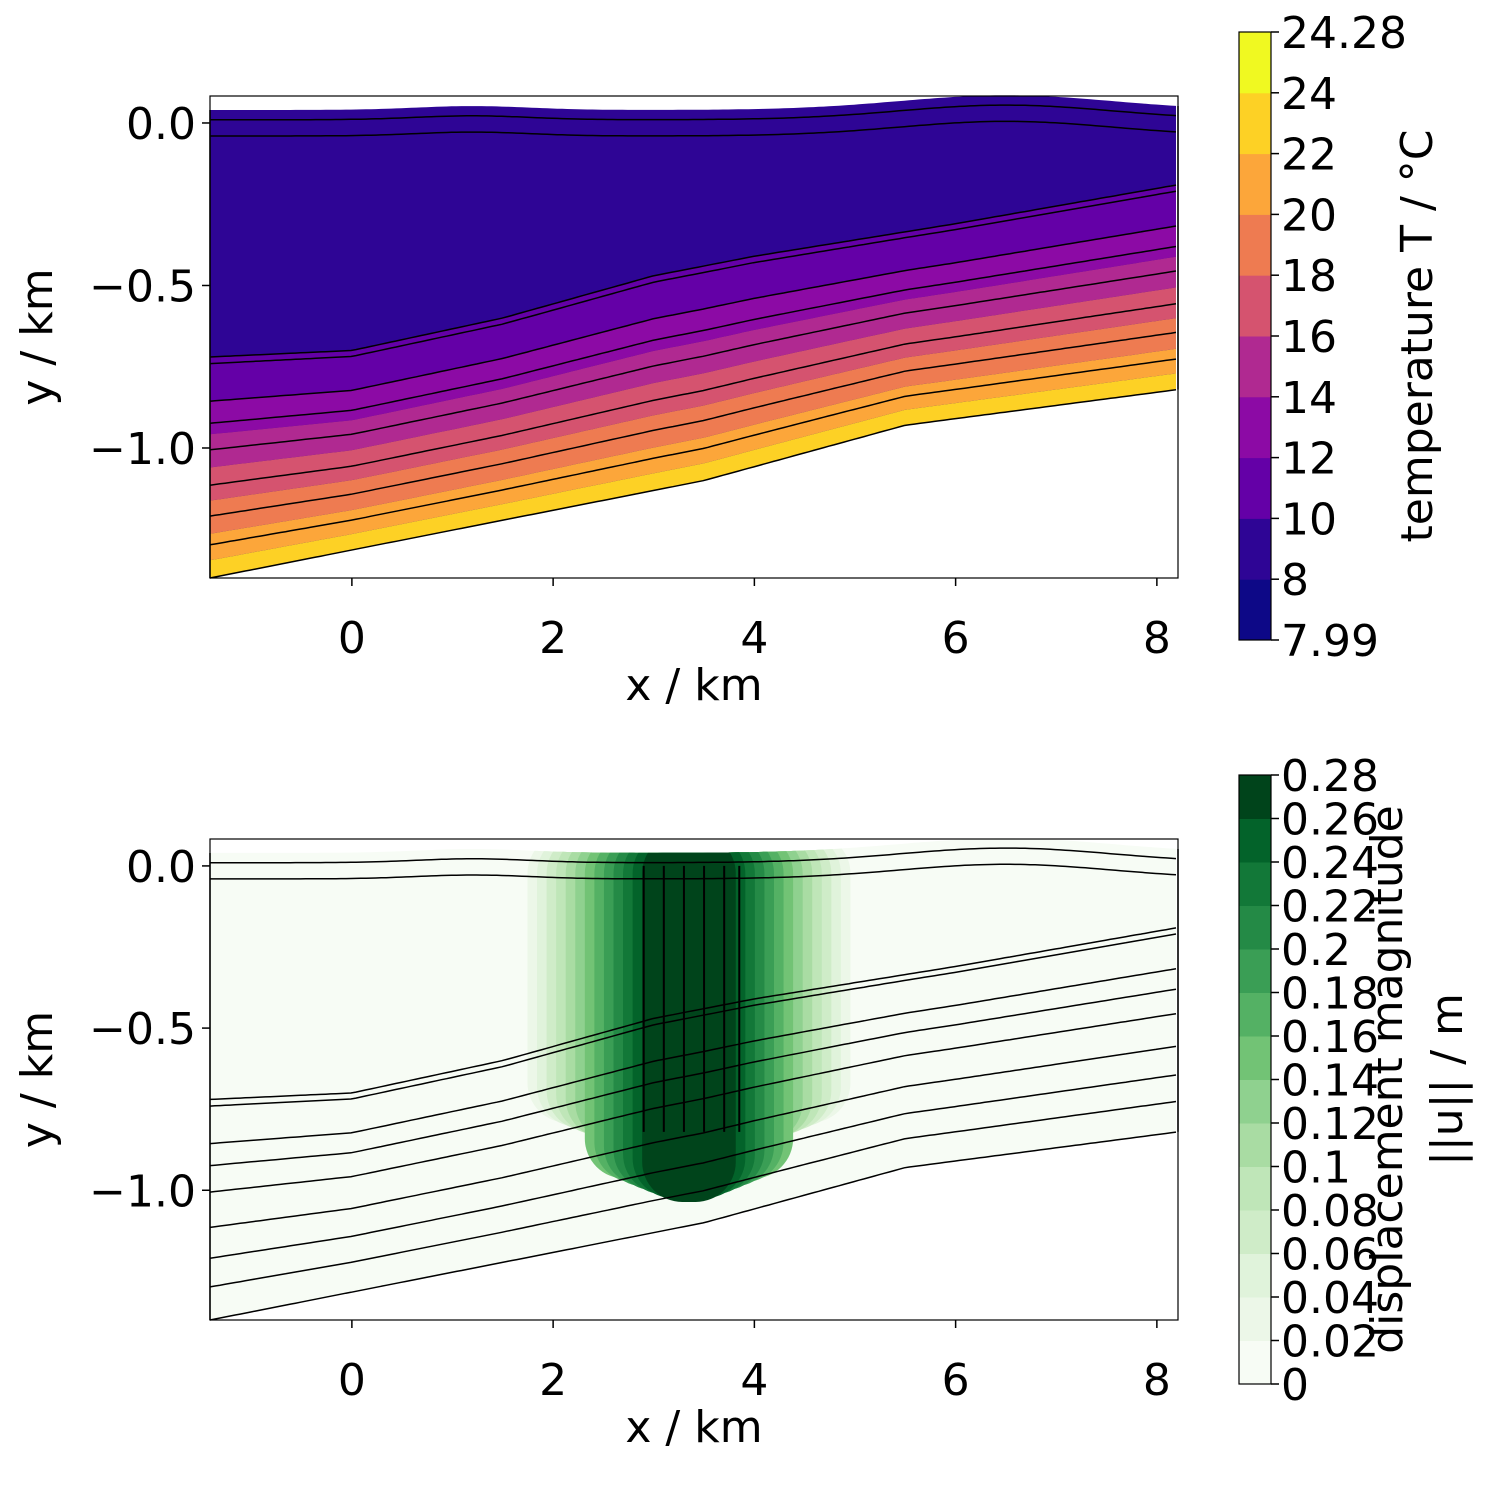 The width and height of the screenshot is (1500, 1500). I want to click on colorbar-tick-label: 0, so click(1295, 1385).